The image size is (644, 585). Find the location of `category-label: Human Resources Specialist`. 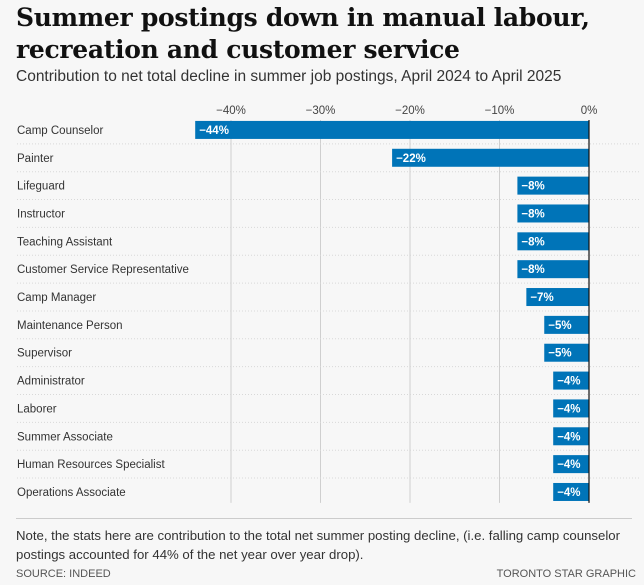

category-label: Human Resources Specialist is located at coordinates (91, 465).